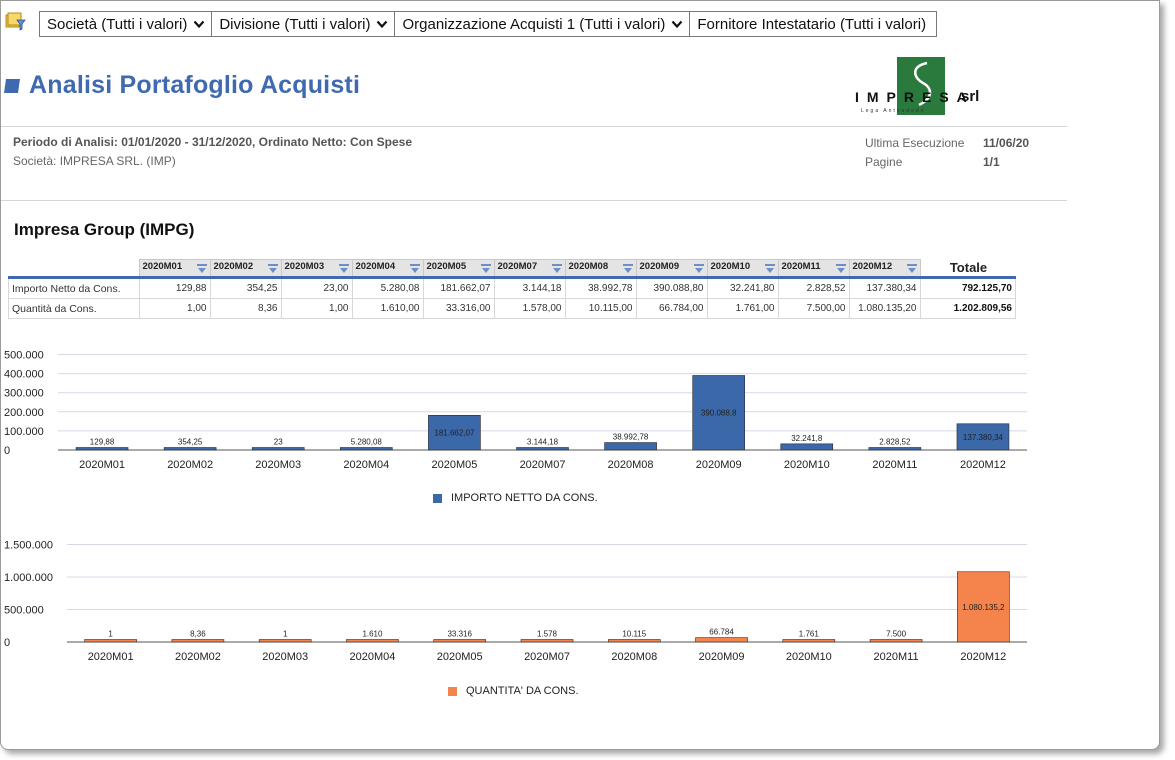  Describe the element at coordinates (983, 607) in the screenshot. I see `data-label: 1.080.135,2` at that location.